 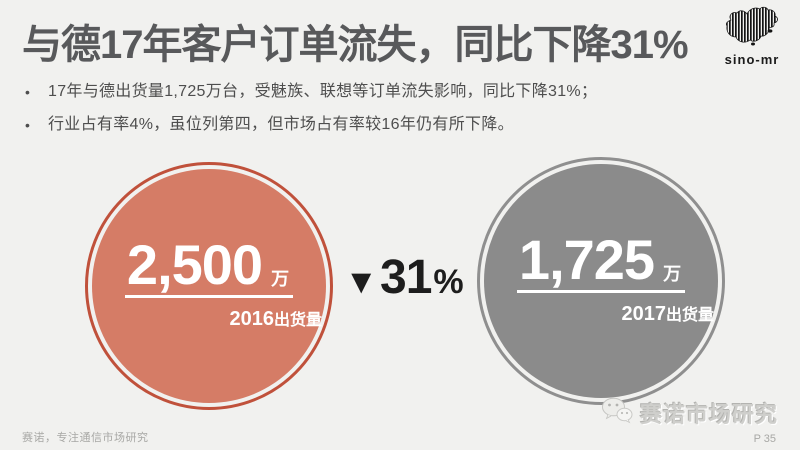 What do you see at coordinates (586, 259) in the screenshot?
I see `value-2017-number: 1,725` at bounding box center [586, 259].